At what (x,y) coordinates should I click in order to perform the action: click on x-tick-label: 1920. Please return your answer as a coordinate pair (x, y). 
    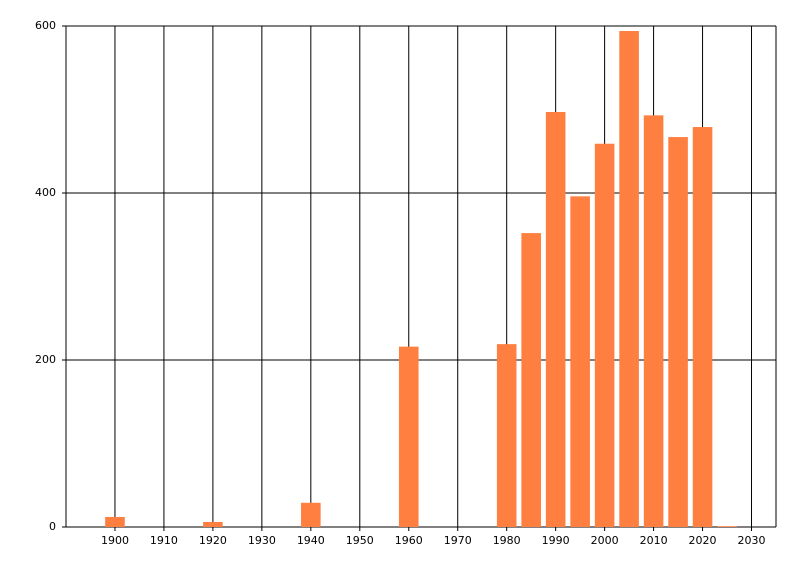
    Looking at the image, I should click on (213, 540).